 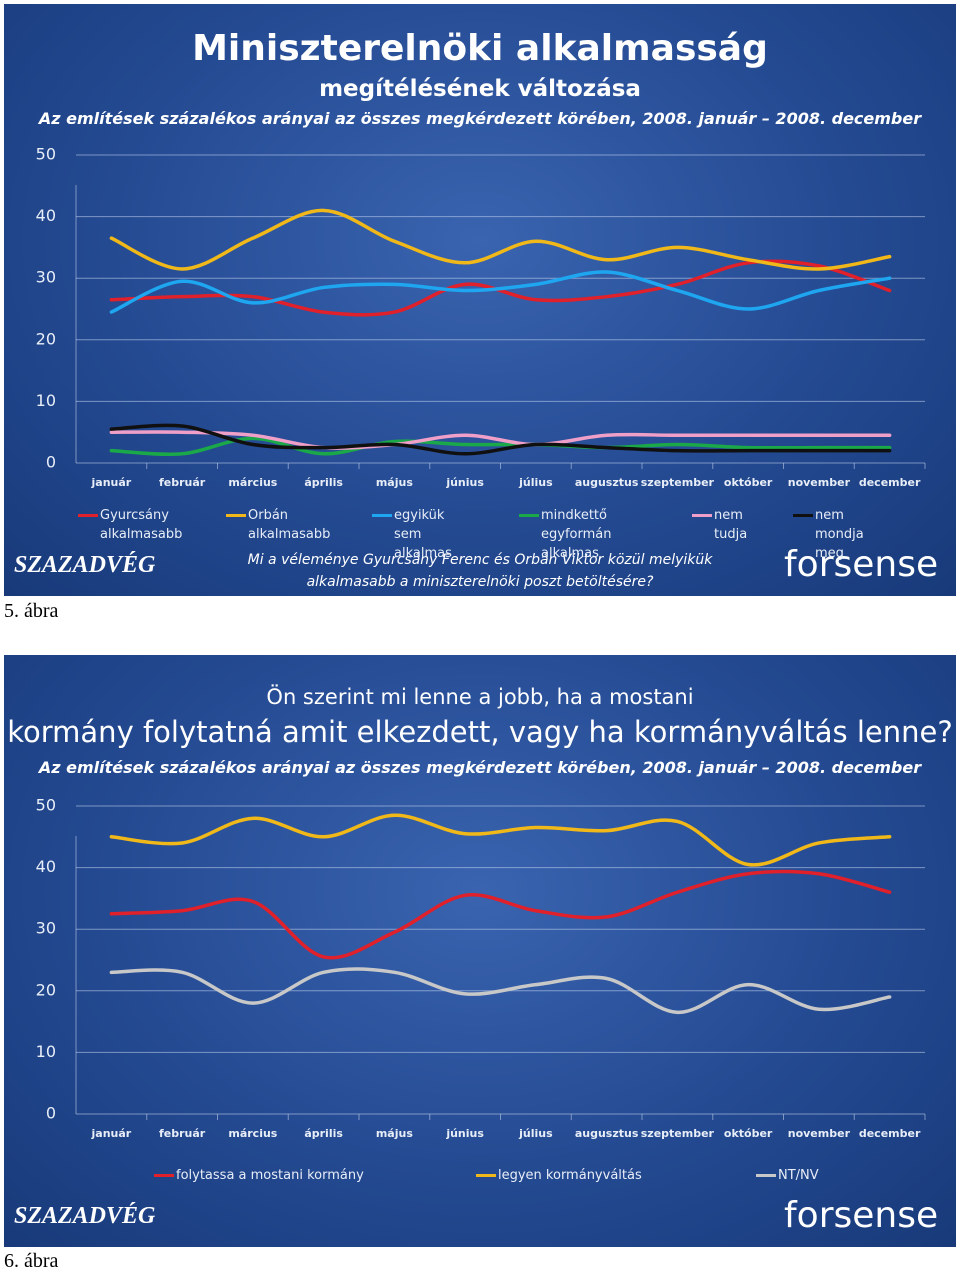 I want to click on caption: 6. ábra, so click(x=31, y=1261).